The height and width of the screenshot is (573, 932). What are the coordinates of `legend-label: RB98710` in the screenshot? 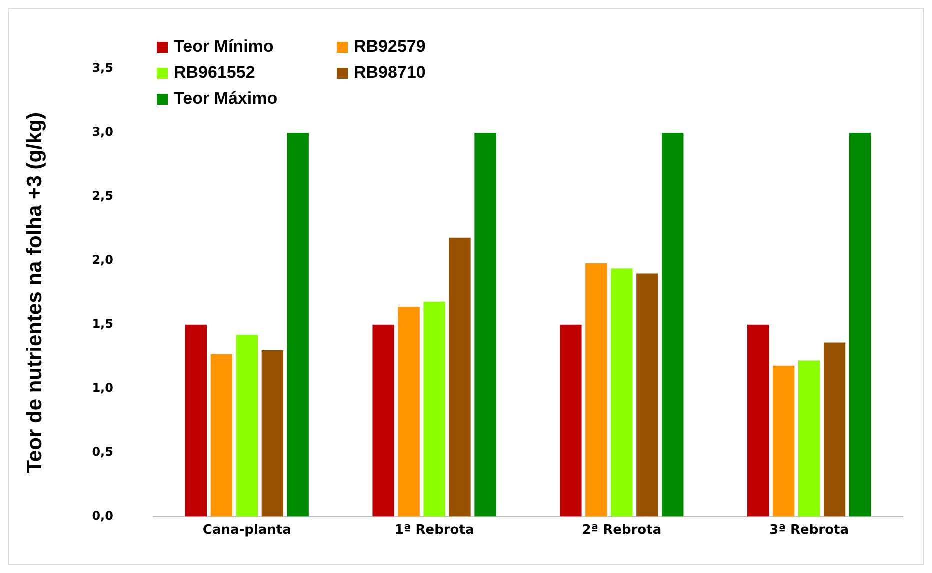 It's located at (390, 73).